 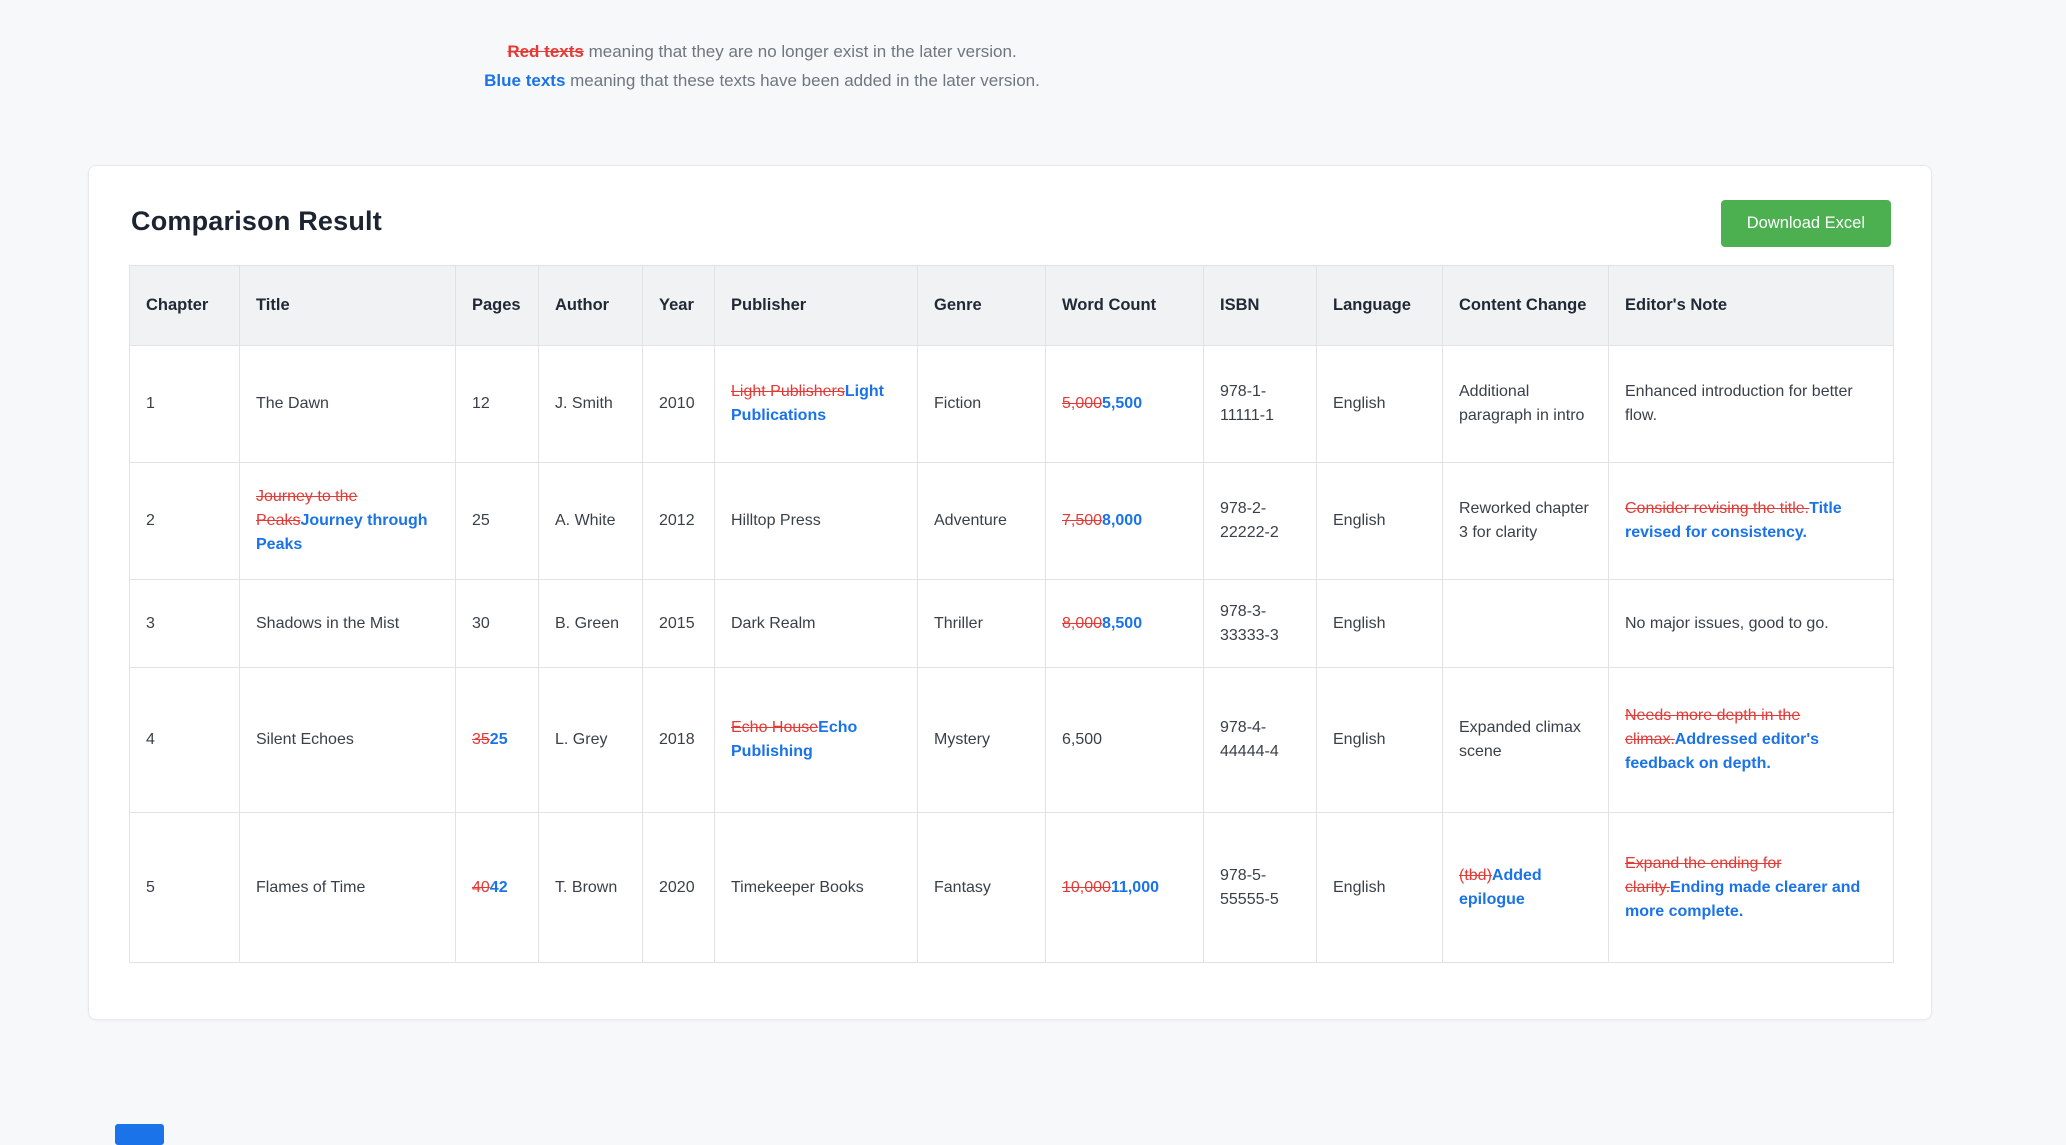 I want to click on table-cell: 2018, so click(x=678, y=740).